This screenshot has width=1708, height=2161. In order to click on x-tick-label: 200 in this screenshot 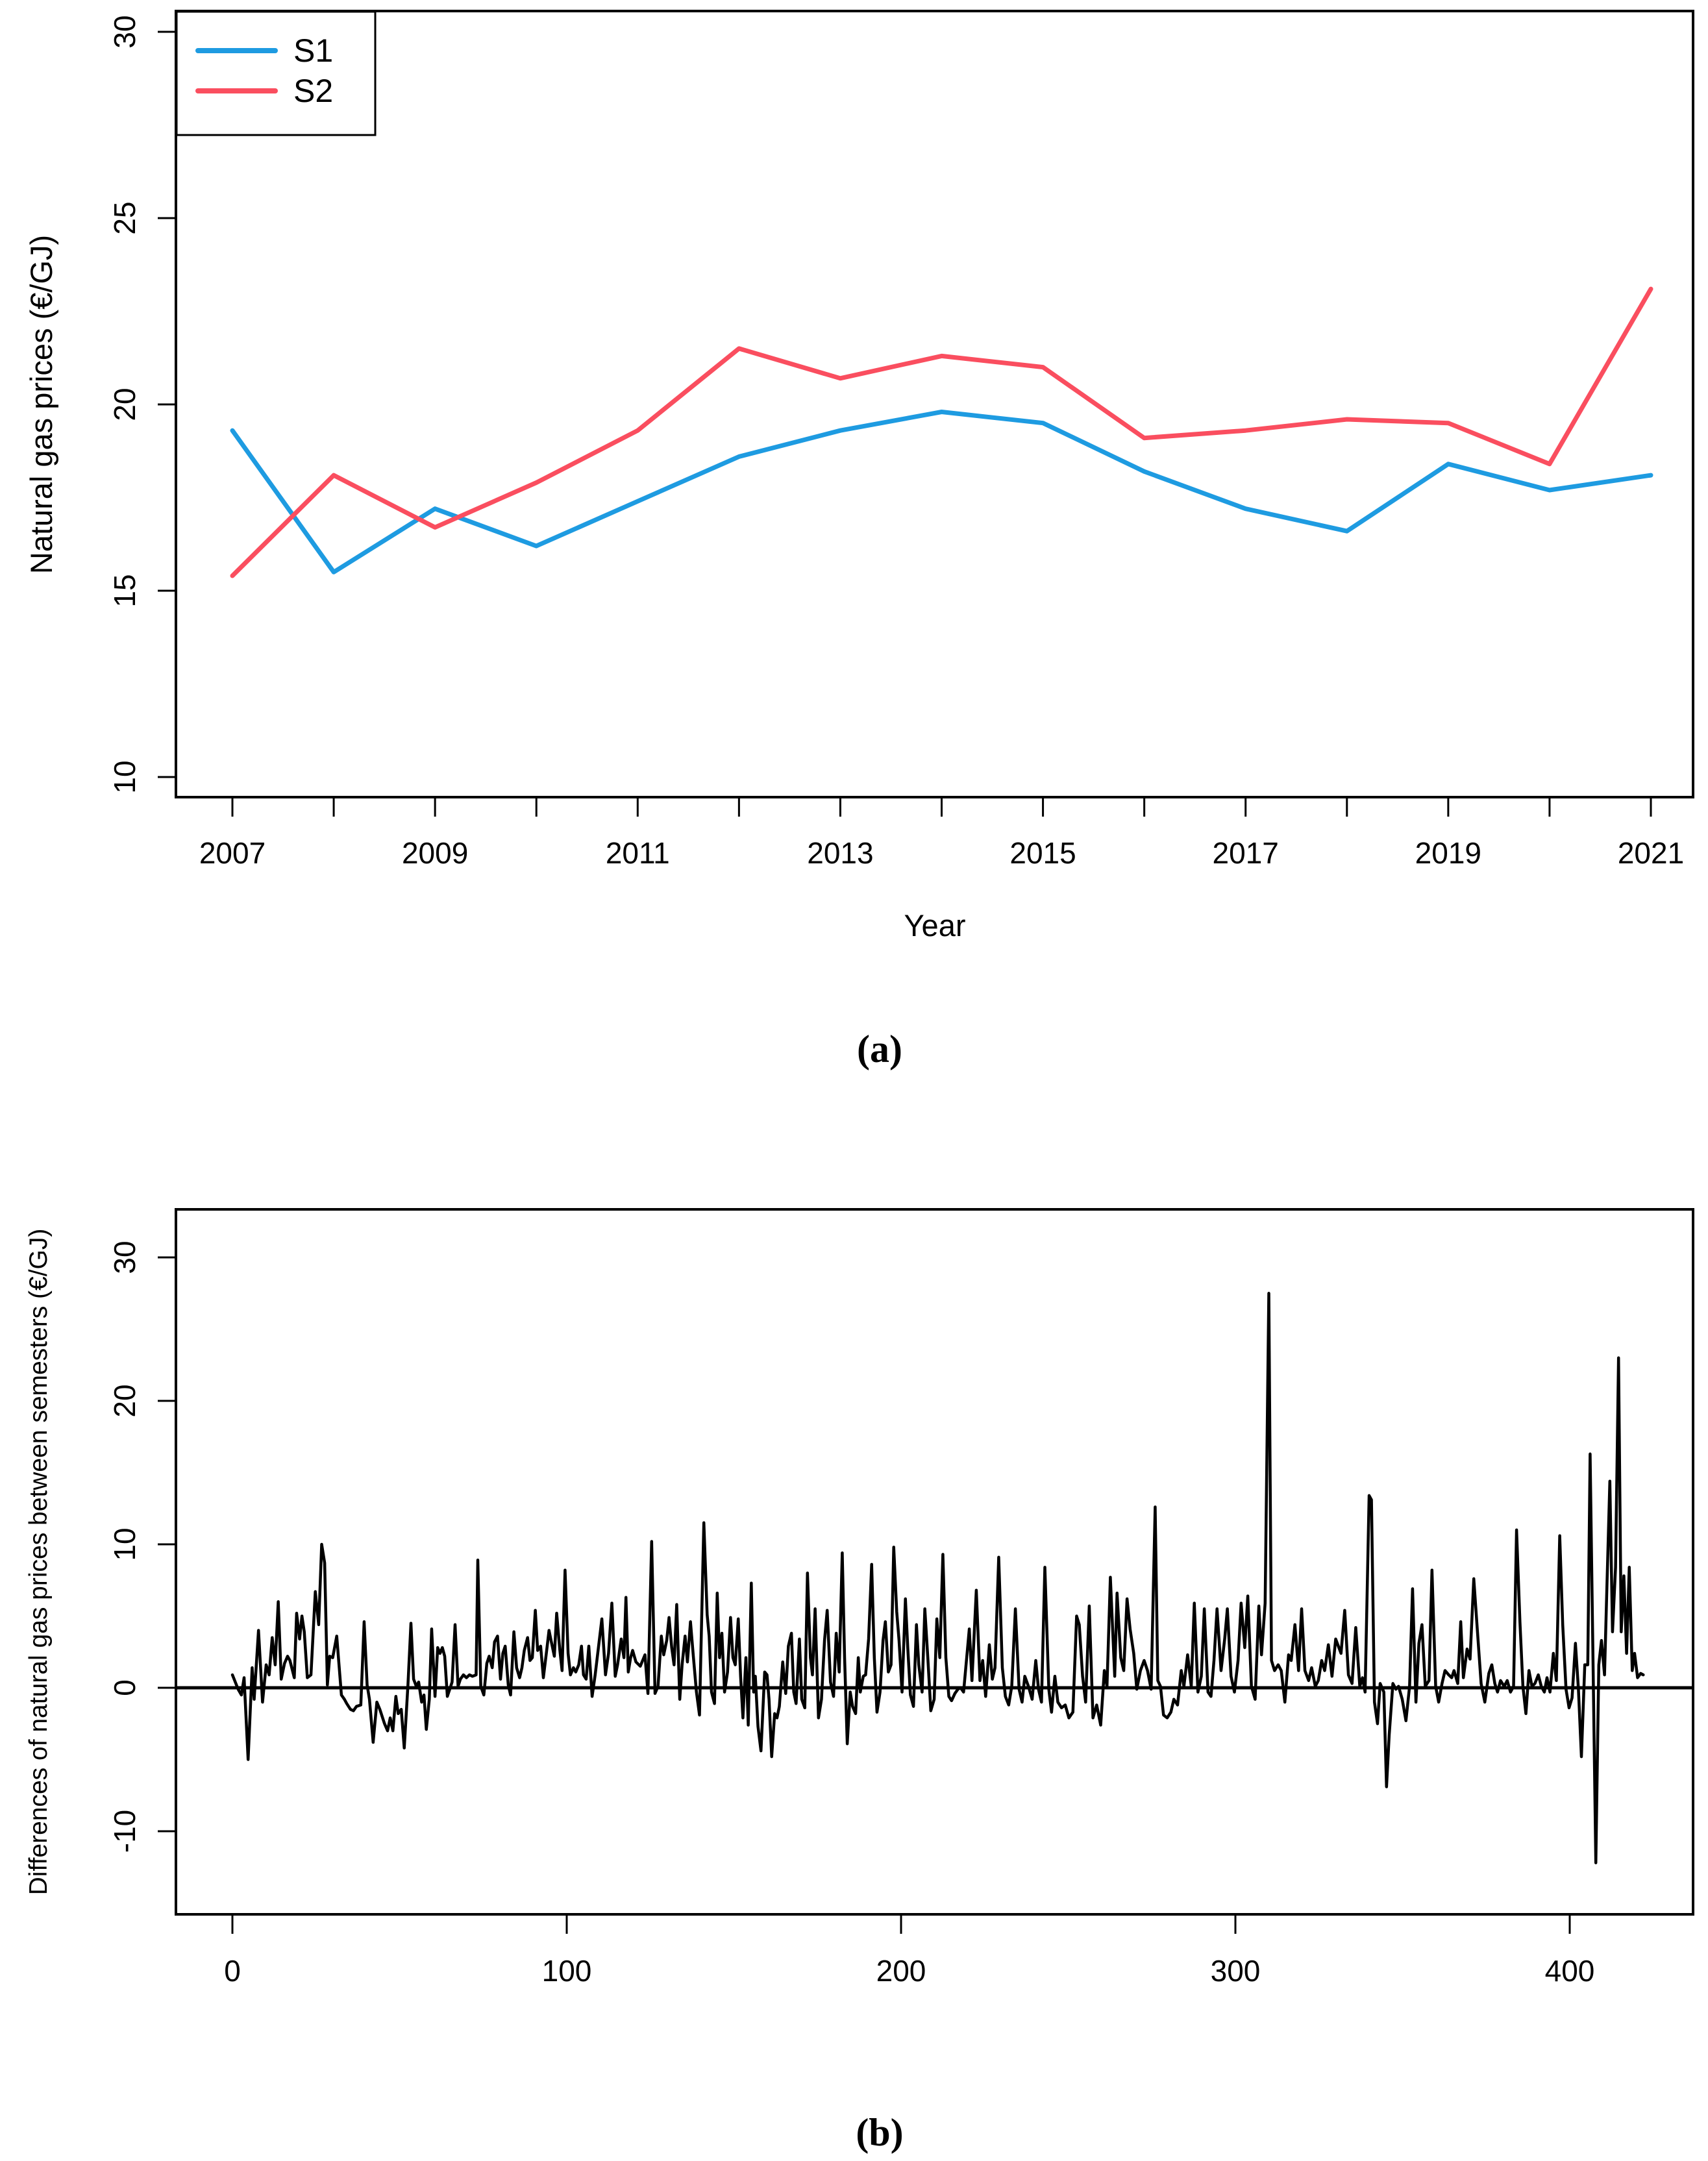, I will do `click(901, 1971)`.